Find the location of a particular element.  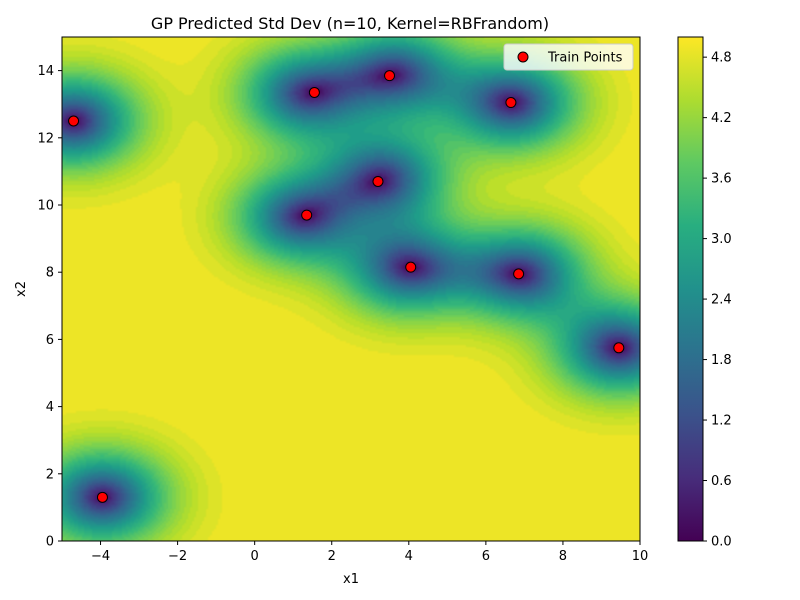

legend: Train Points is located at coordinates (568, 57).